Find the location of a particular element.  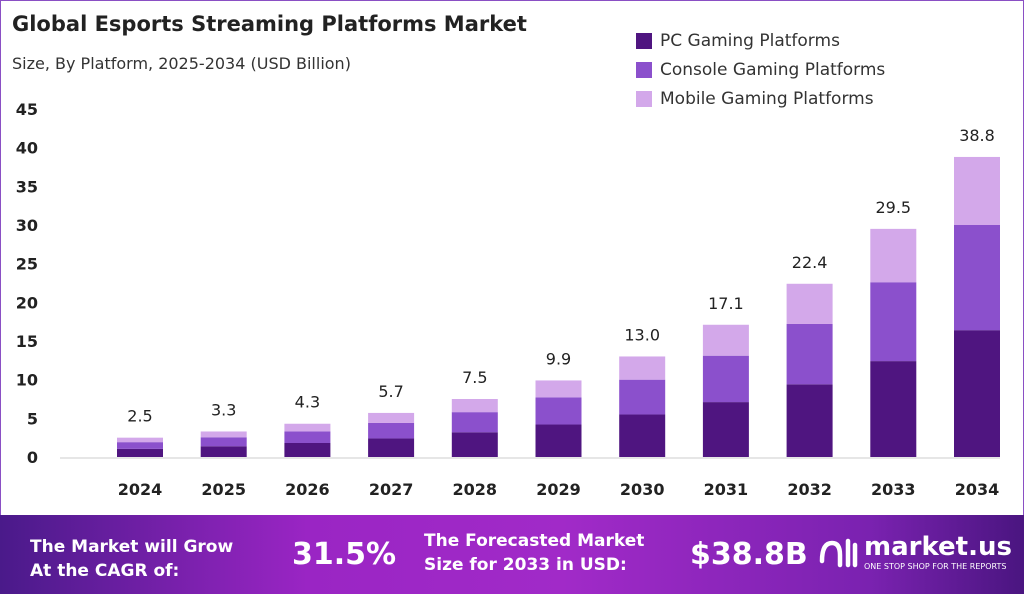

data-label: 13.0 is located at coordinates (642, 334).